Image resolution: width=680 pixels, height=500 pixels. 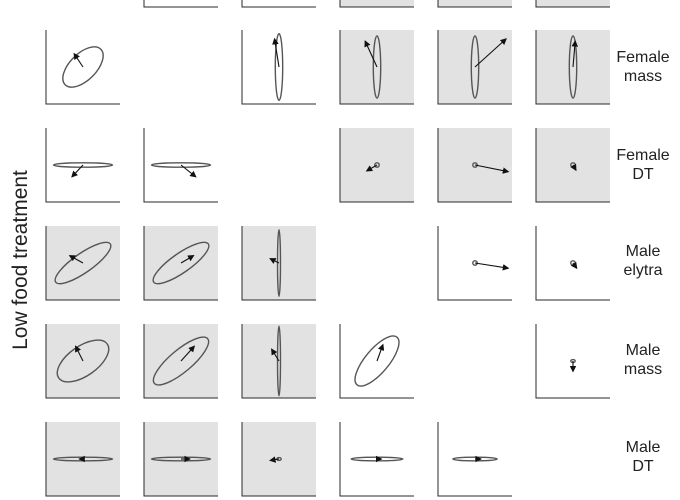 I want to click on panel-r3-c5, so click(x=474, y=263).